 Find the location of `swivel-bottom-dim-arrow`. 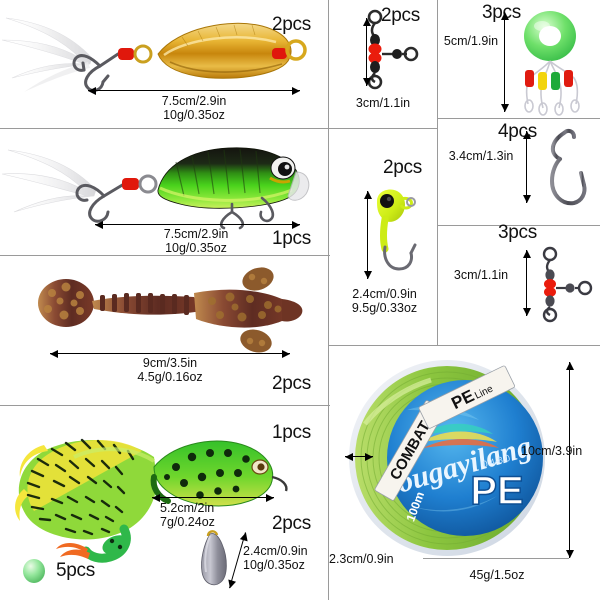

swivel-bottom-dim-arrow is located at coordinates (526, 283).